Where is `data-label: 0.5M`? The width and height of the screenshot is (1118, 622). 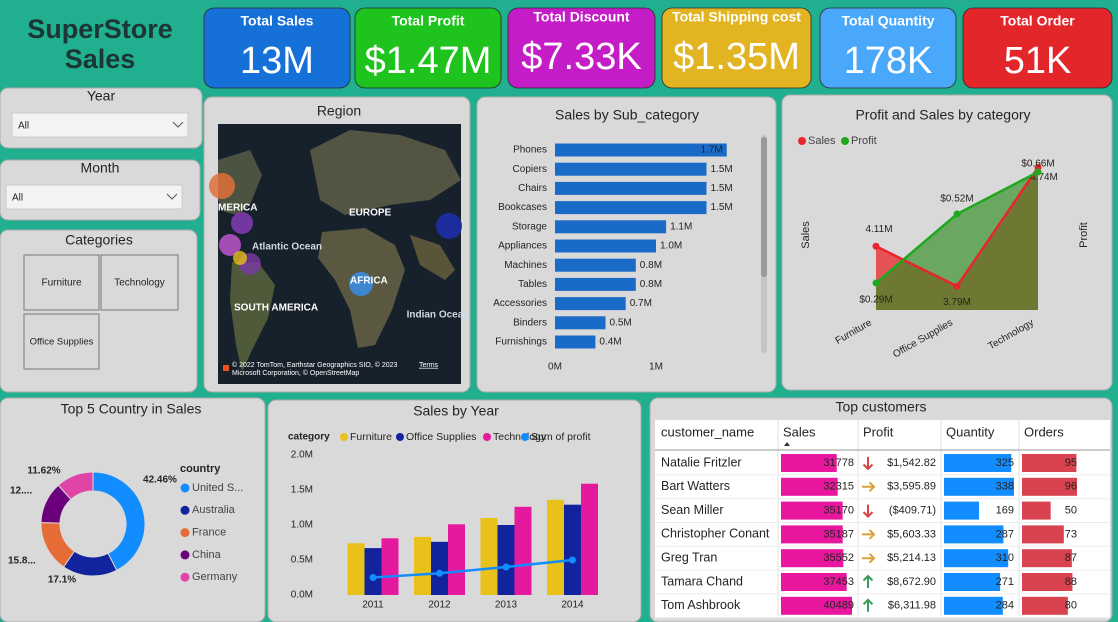 data-label: 0.5M is located at coordinates (621, 322).